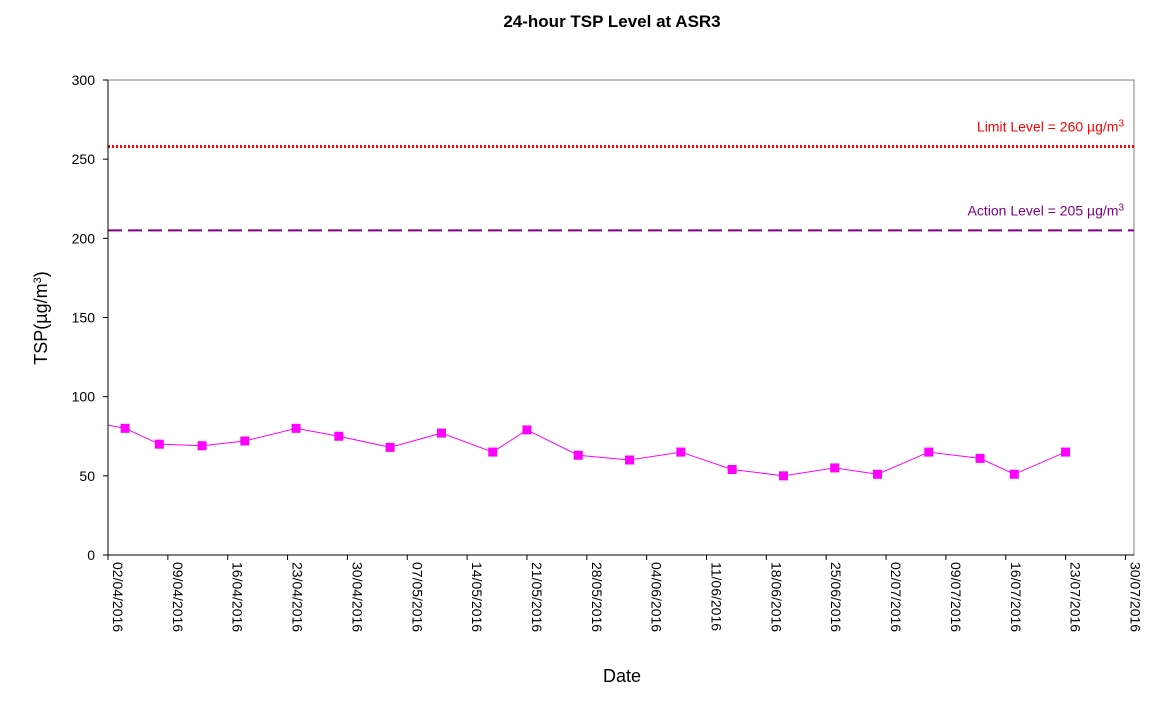 Image resolution: width=1168 pixels, height=705 pixels. What do you see at coordinates (1046, 210) in the screenshot?
I see `reference-label-1: Action Level = 205 µg/m3` at bounding box center [1046, 210].